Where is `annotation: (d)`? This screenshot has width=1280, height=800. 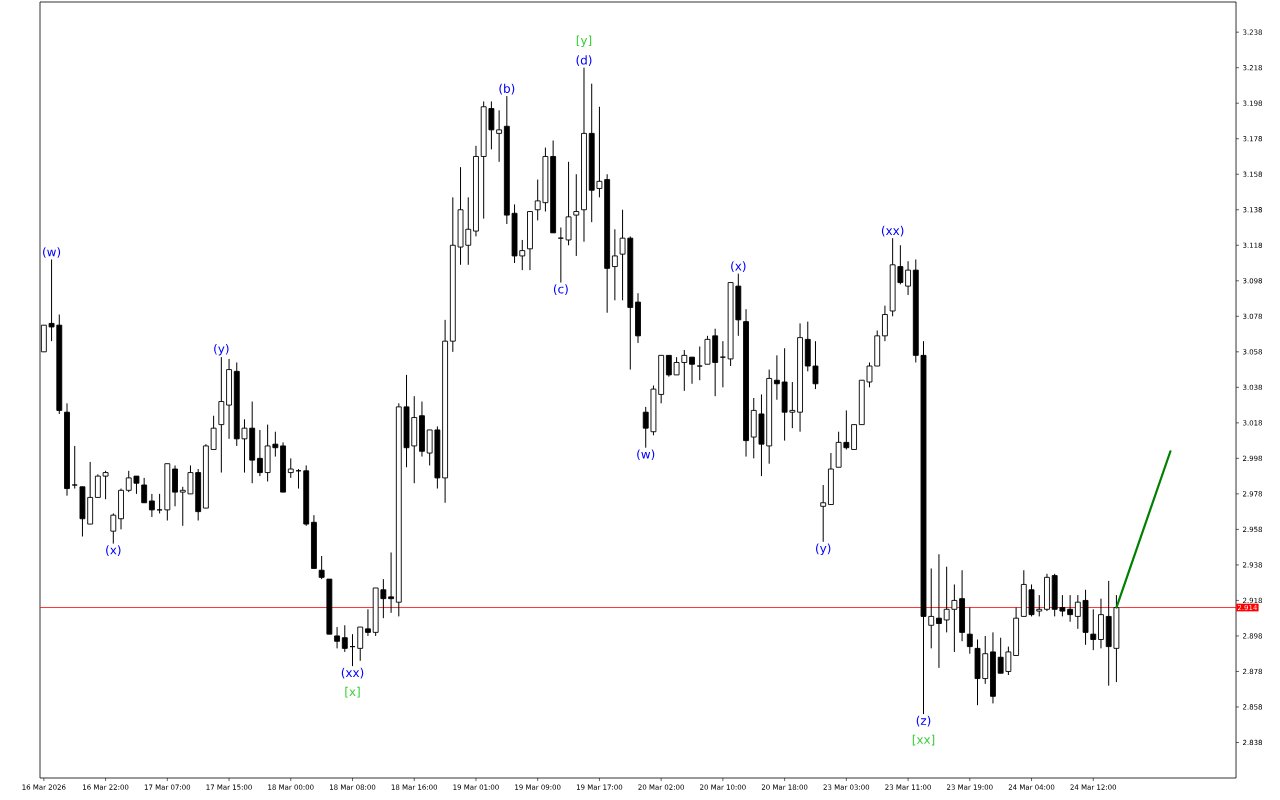 annotation: (d) is located at coordinates (584, 60).